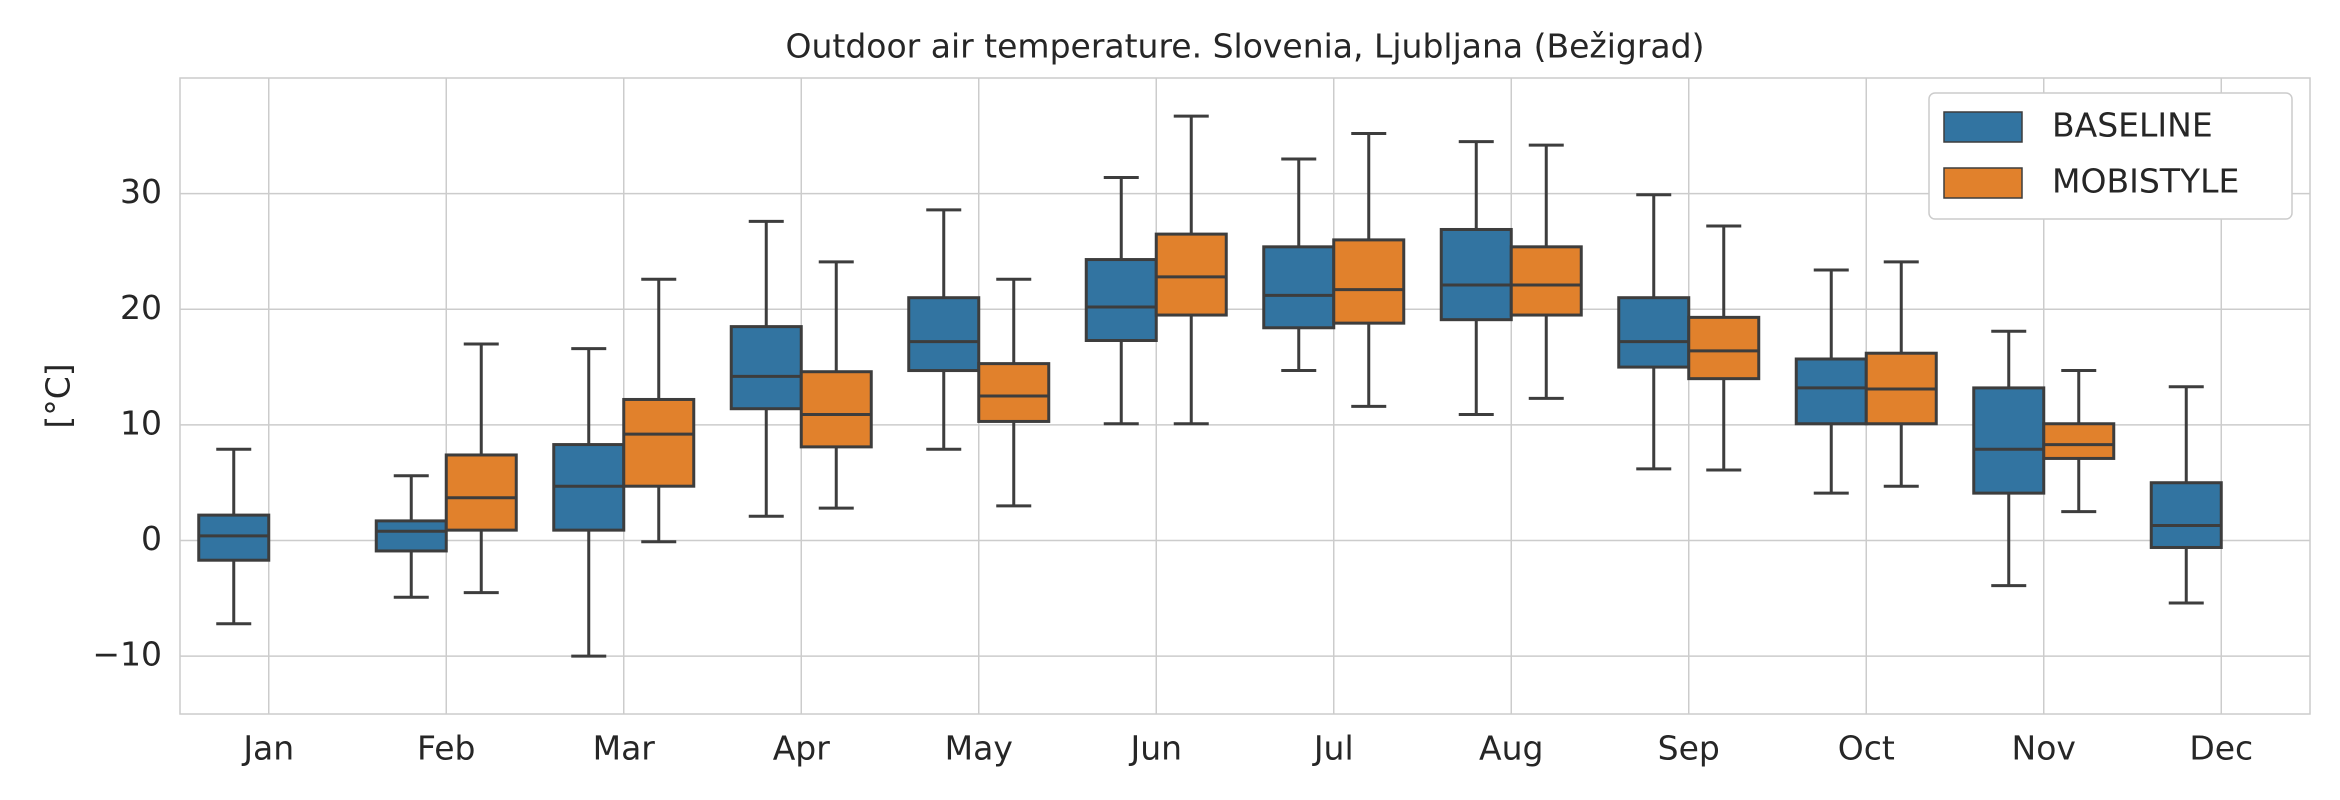  I want to click on x-tick-label: Dec, so click(2221, 748).